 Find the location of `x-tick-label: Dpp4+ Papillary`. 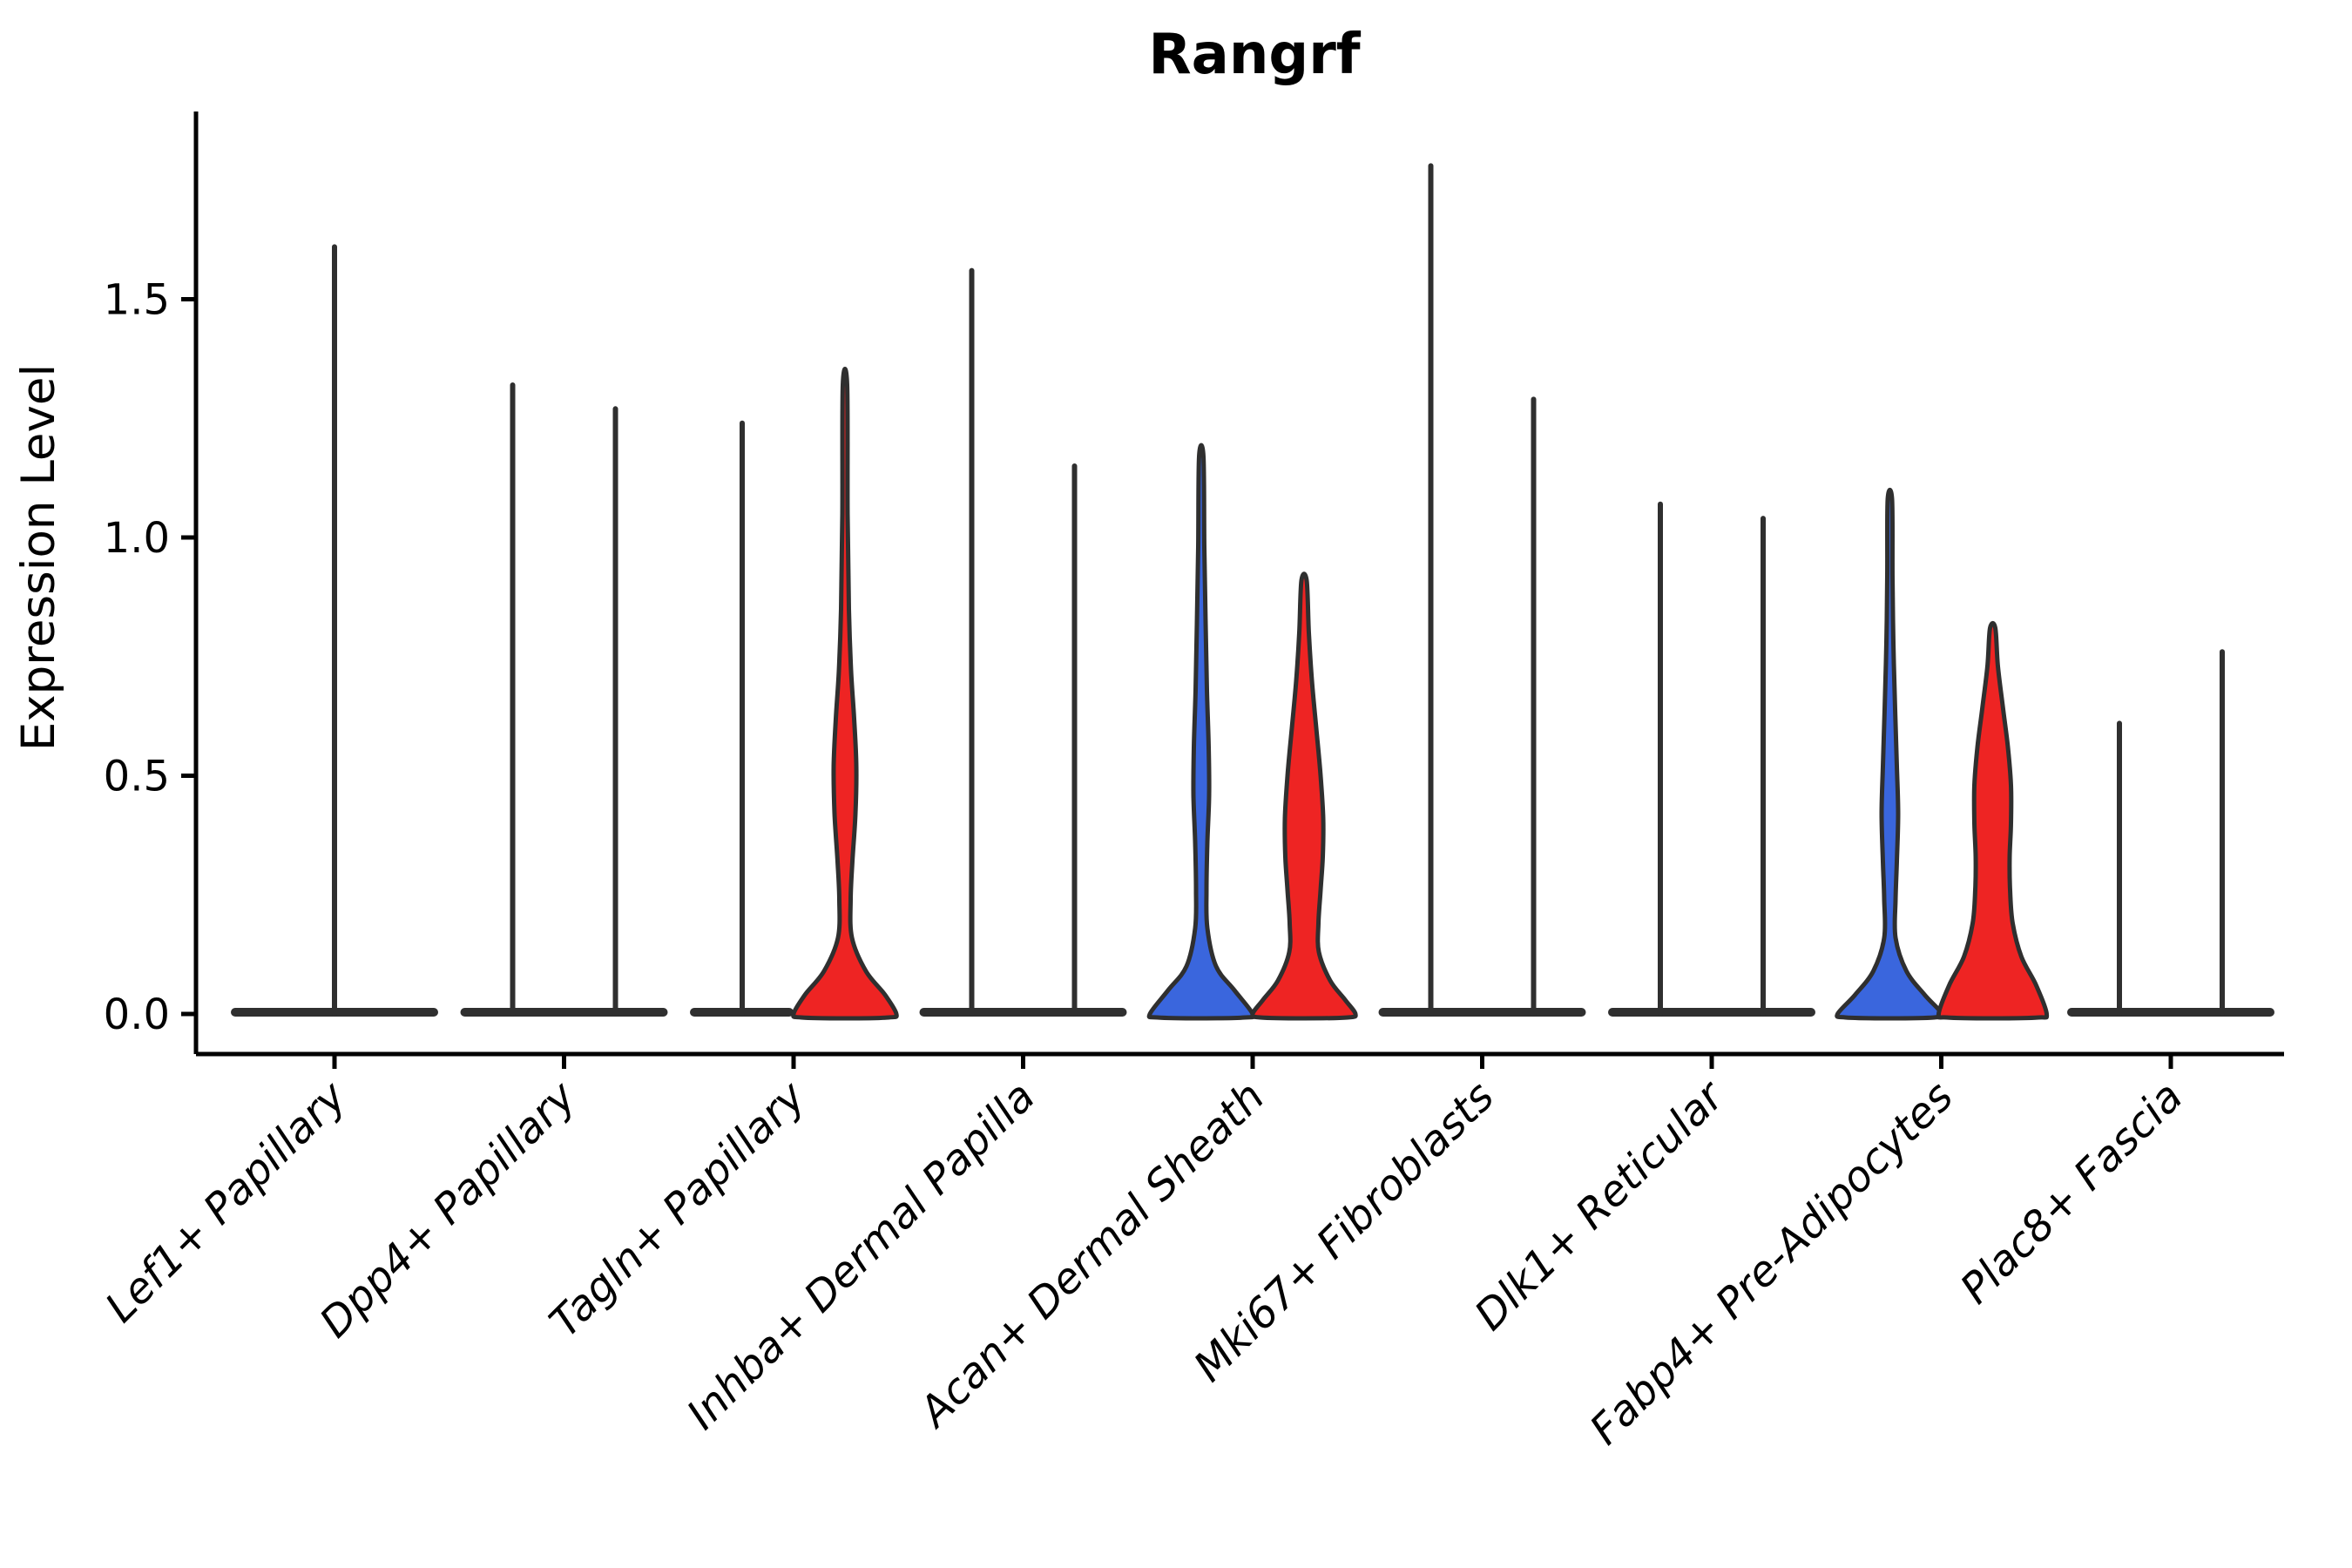

x-tick-label: Dpp4+ Papillary is located at coordinates (447, 1209).